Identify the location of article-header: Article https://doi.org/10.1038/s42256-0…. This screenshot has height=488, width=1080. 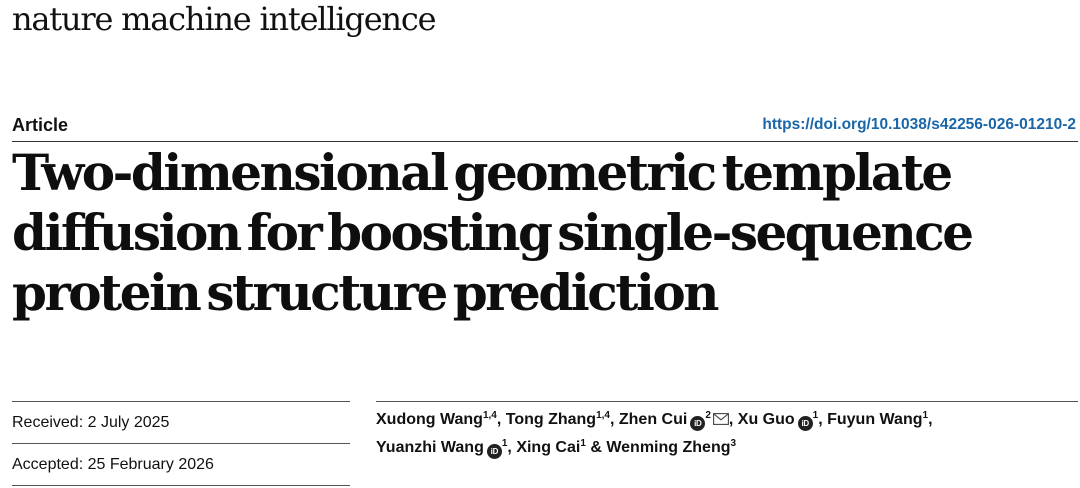
(544, 125).